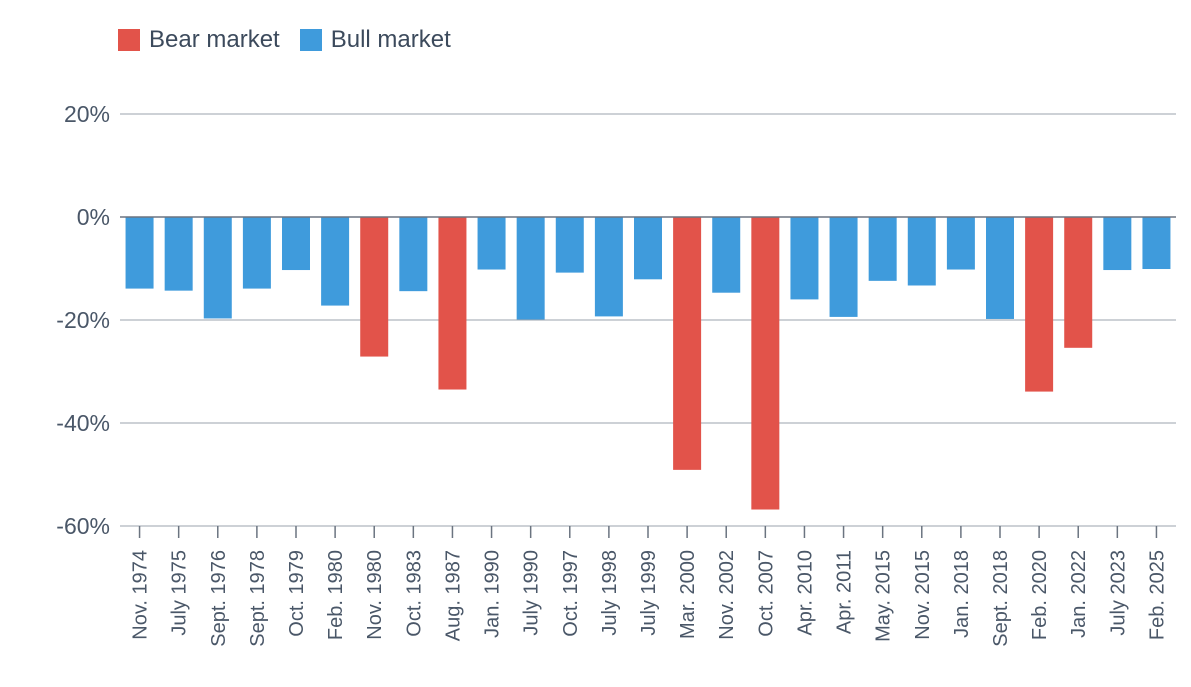 Image resolution: width=1191 pixels, height=687 pixels. I want to click on x-tick-label: Apr. 2011, so click(845, 592).